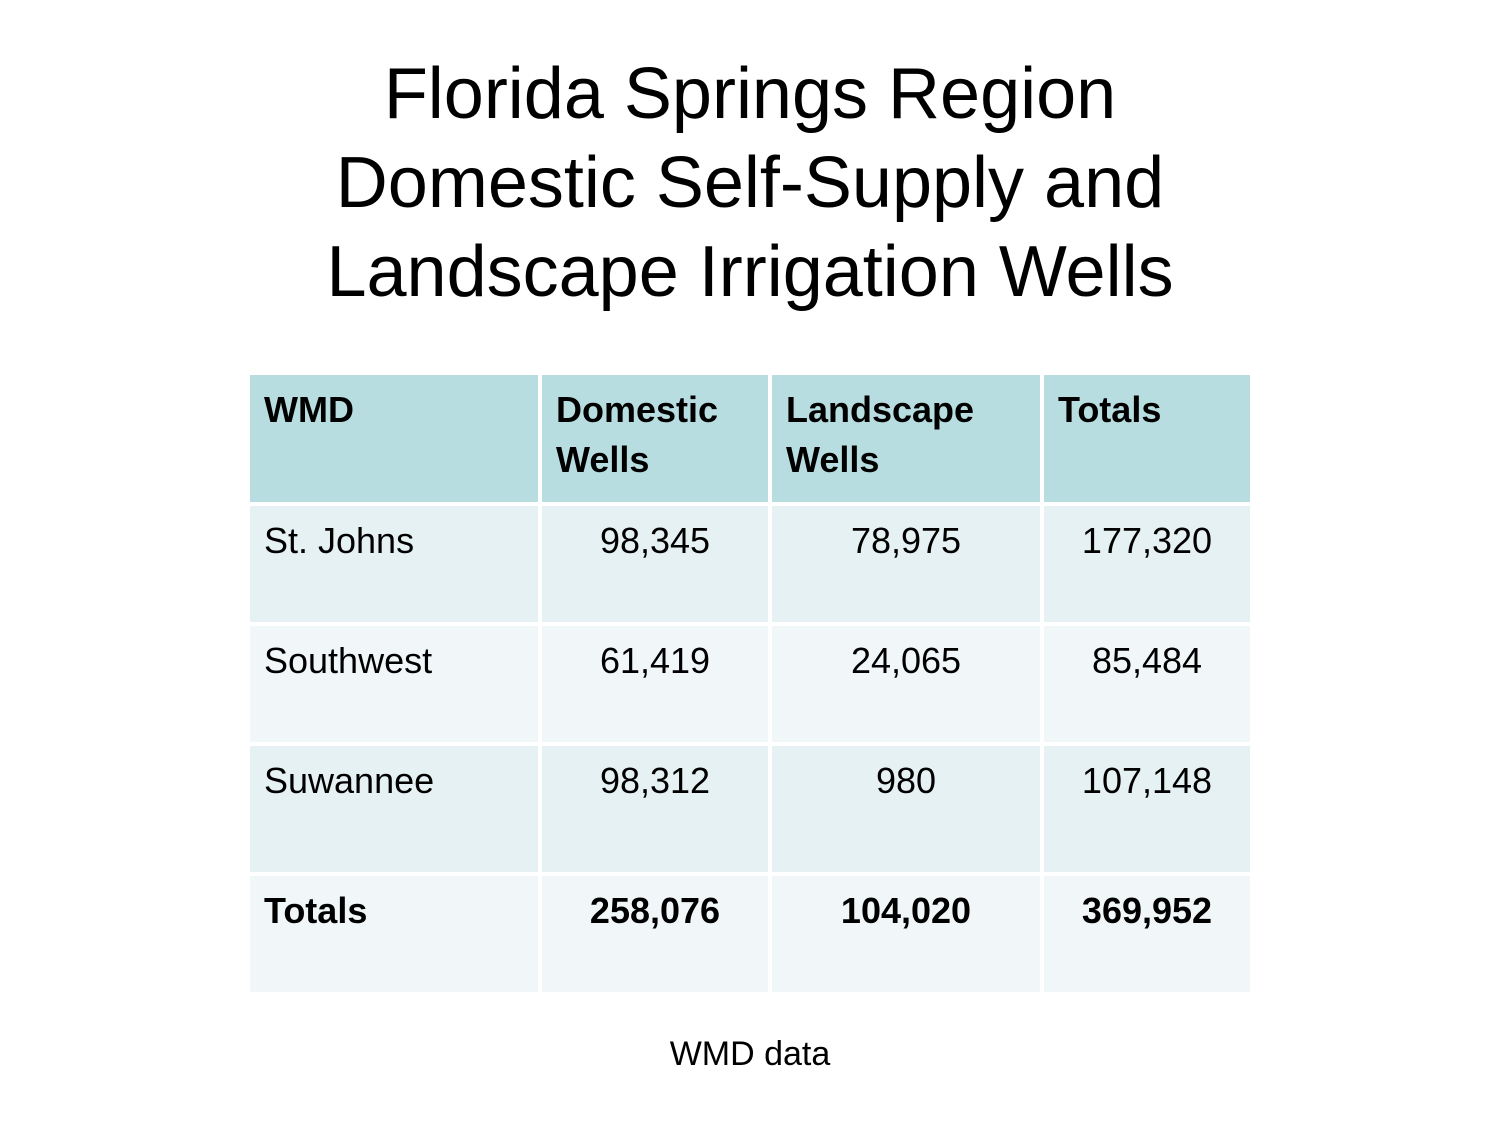 Image resolution: width=1500 pixels, height=1125 pixels. What do you see at coordinates (655, 438) in the screenshot?
I see `header-cell: Domestic Wells` at bounding box center [655, 438].